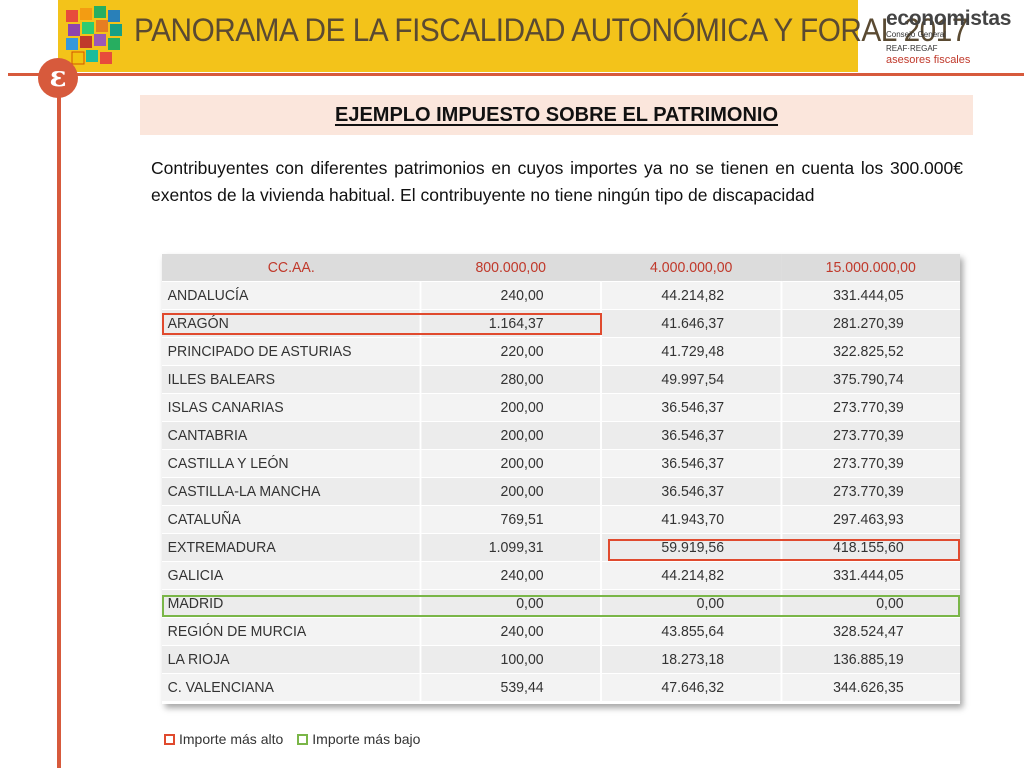  I want to click on table-row: GALICIA 240,00 44.214,82 331.444,05, so click(561, 575).